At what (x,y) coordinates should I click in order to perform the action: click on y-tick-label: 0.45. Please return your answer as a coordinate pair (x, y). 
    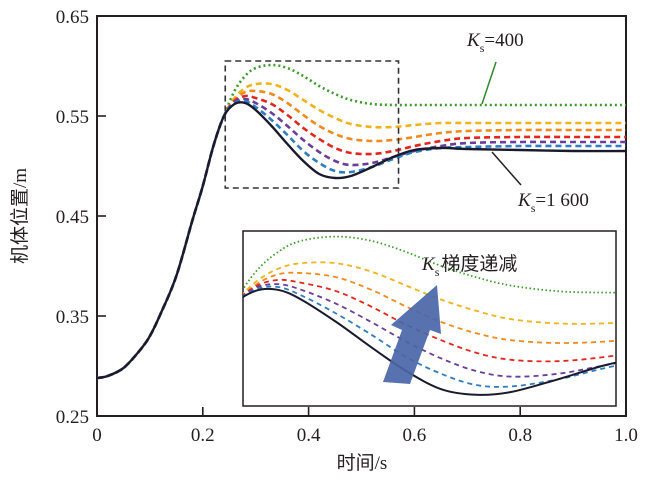
    Looking at the image, I should click on (72, 217).